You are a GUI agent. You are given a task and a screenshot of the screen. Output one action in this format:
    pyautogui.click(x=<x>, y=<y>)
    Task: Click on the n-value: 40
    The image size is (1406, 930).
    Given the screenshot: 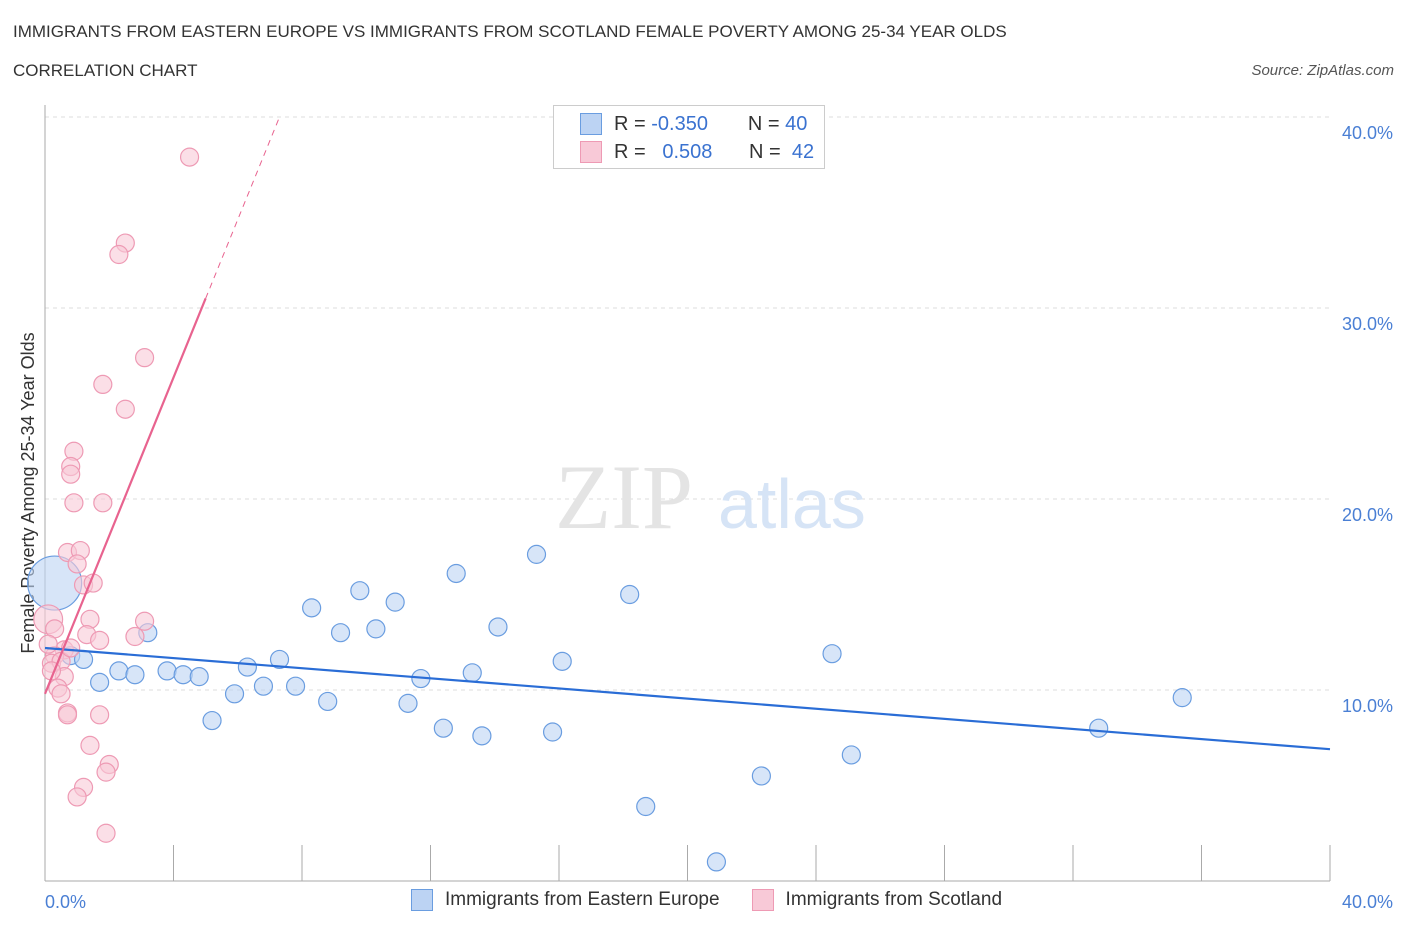 What is the action you would take?
    pyautogui.click(x=796, y=123)
    